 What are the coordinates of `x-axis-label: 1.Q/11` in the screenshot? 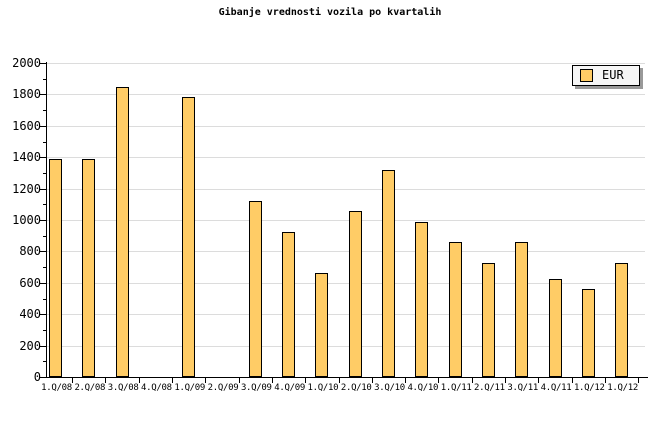 It's located at (456, 388).